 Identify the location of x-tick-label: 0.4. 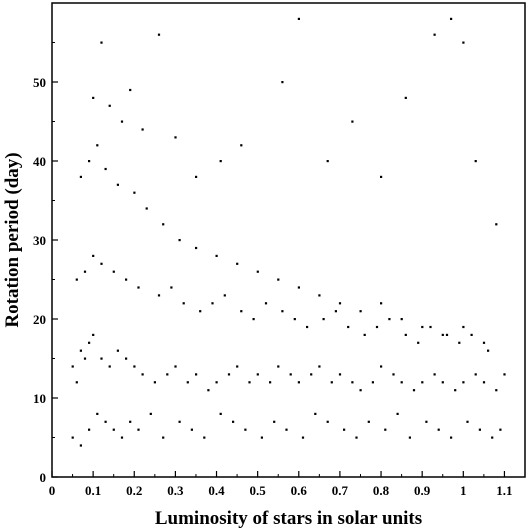
(216, 490).